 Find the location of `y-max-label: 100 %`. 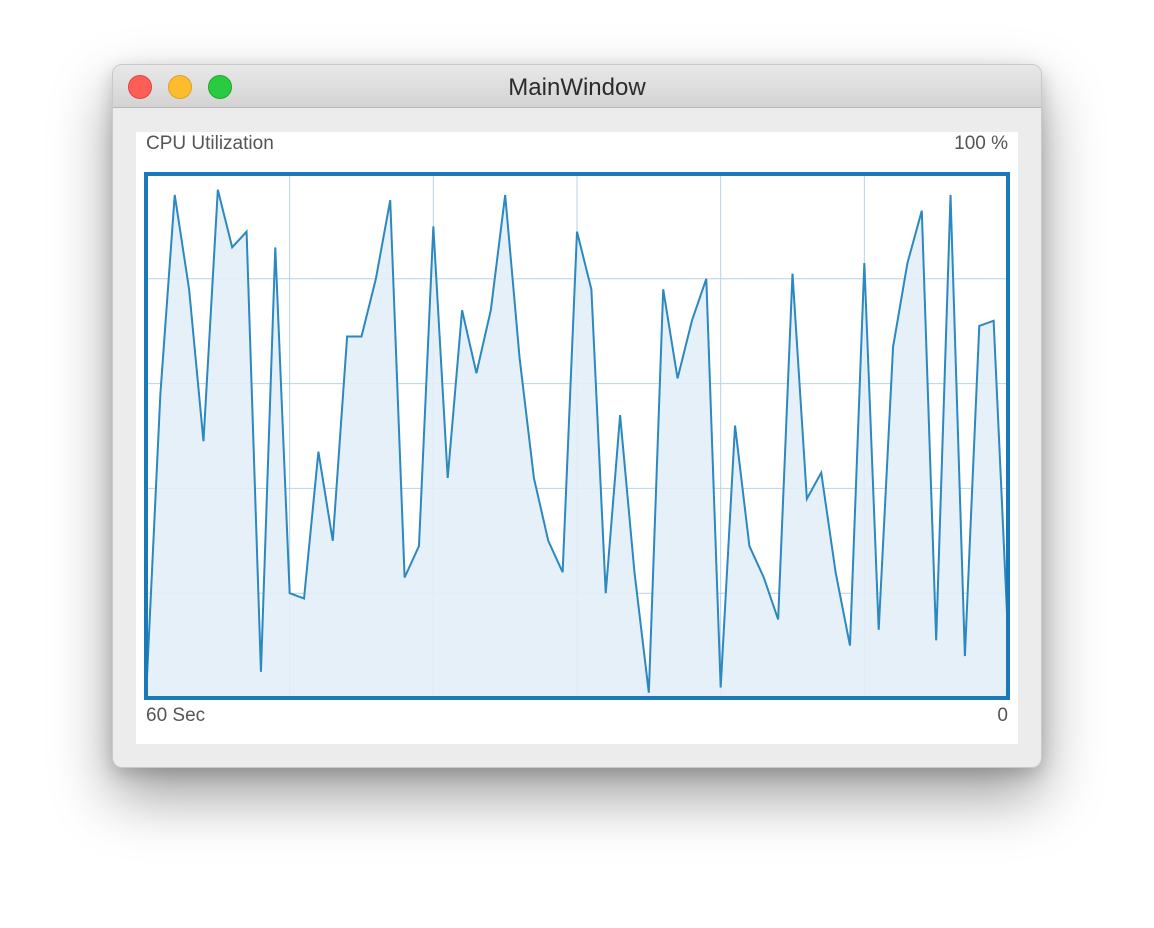

y-max-label: 100 % is located at coordinates (981, 143).